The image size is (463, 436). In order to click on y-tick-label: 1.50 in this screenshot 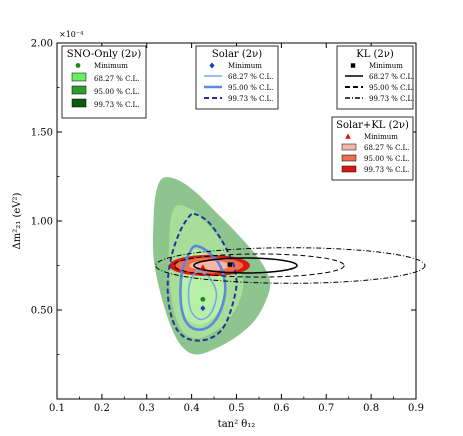, I will do `click(42, 133)`.